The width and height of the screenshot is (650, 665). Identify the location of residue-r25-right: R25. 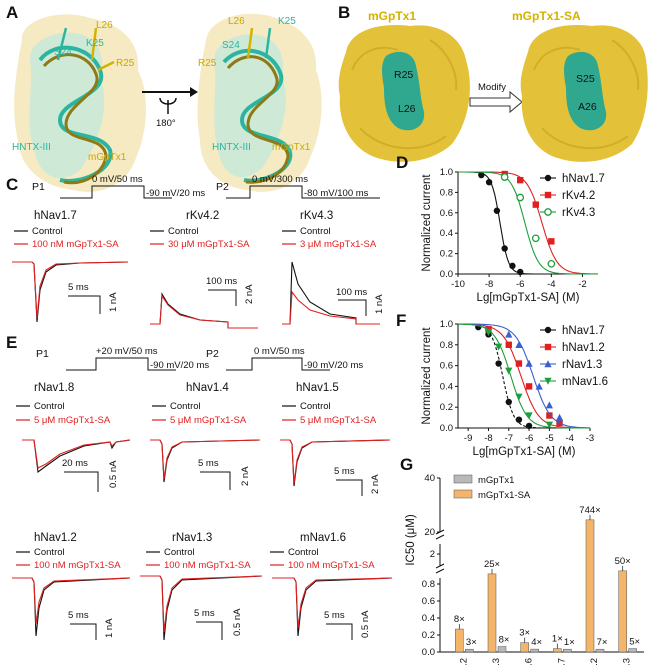
(207, 63).